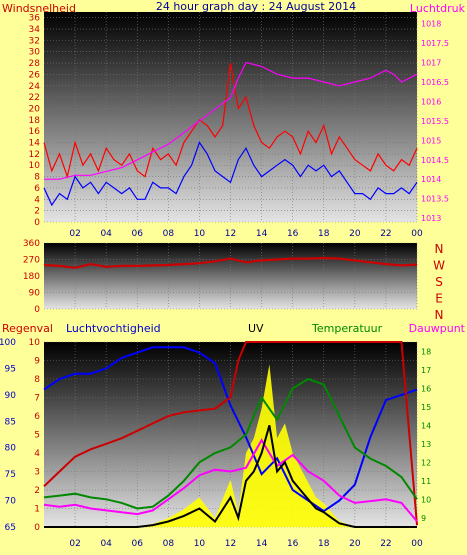  What do you see at coordinates (35, 64) in the screenshot?
I see `windspeed-tick-label: 28` at bounding box center [35, 64].